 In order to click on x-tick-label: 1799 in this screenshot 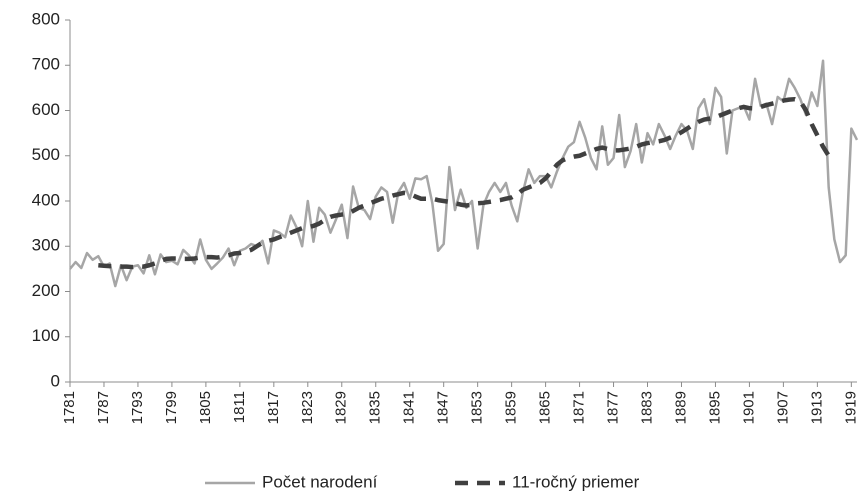, I will do `click(171, 407)`.